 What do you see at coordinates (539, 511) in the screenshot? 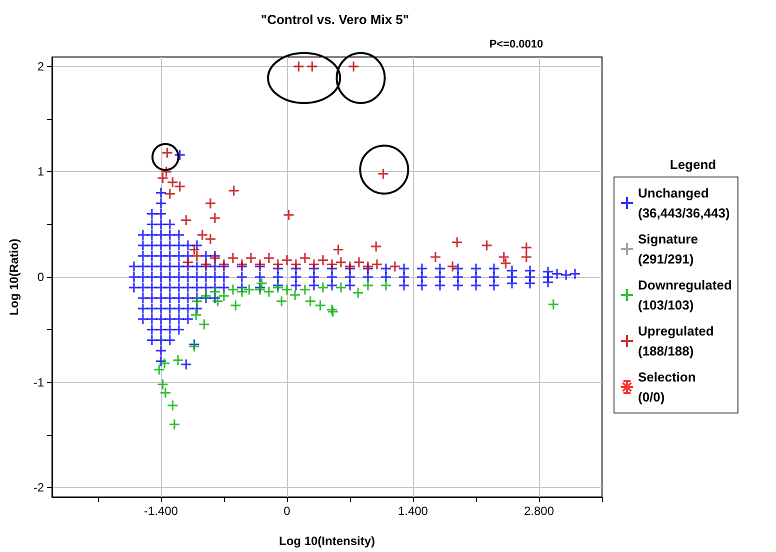
I see `x-tick-label: 2.800` at bounding box center [539, 511].